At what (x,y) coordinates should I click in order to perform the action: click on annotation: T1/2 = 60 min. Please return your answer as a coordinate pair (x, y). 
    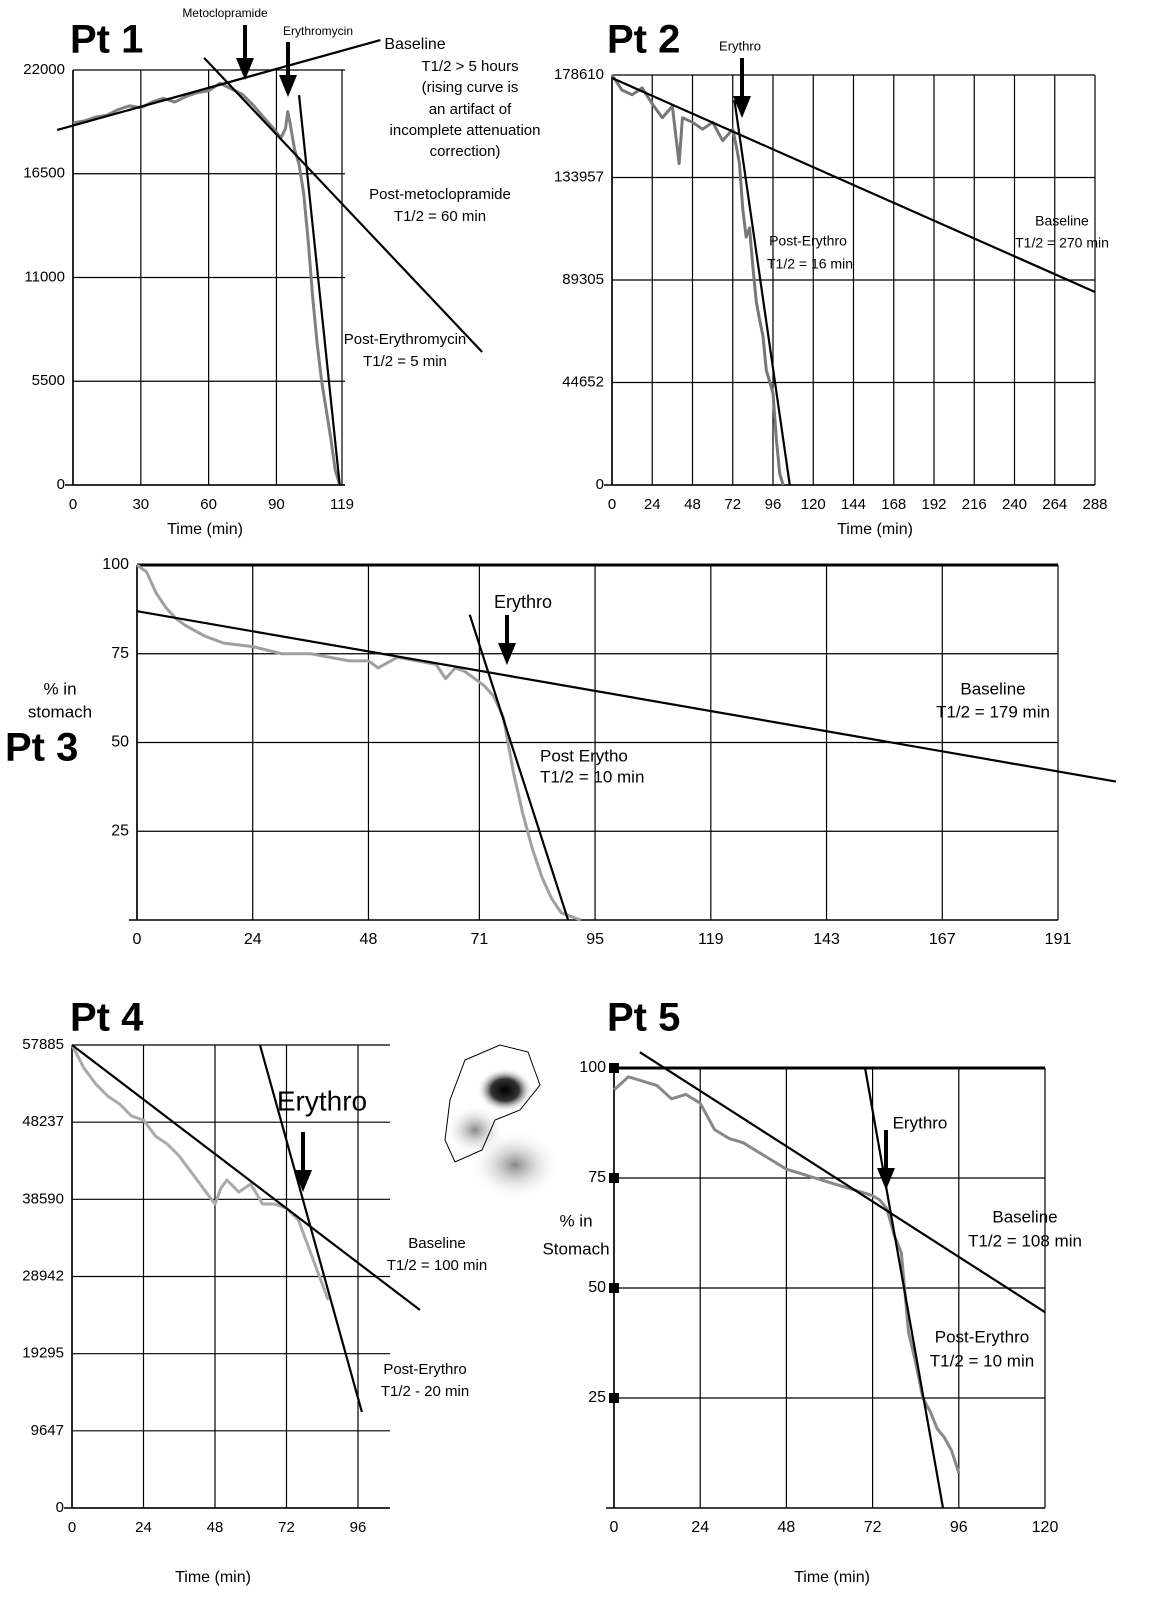
    Looking at the image, I should click on (440, 216).